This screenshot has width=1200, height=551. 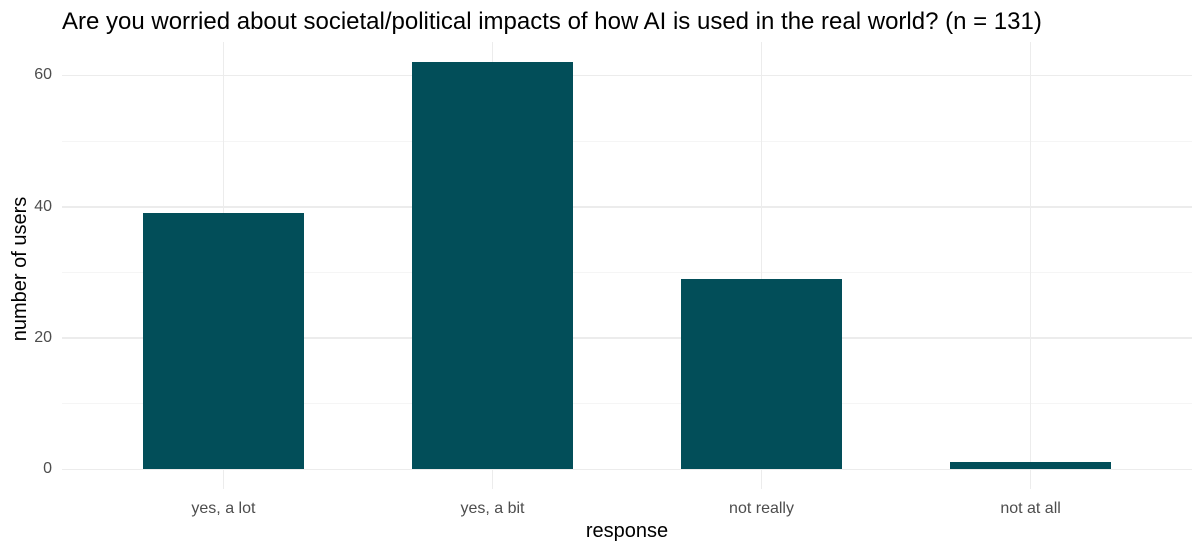 I want to click on x-tick-label: yes, a bit, so click(x=492, y=508).